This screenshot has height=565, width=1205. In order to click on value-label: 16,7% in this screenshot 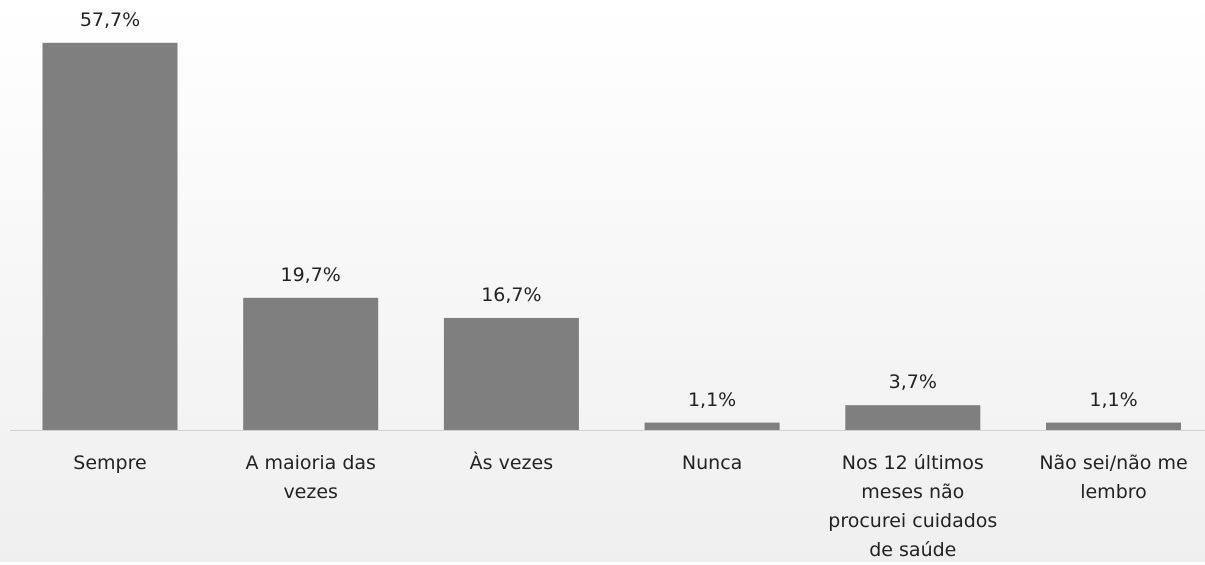, I will do `click(511, 294)`.